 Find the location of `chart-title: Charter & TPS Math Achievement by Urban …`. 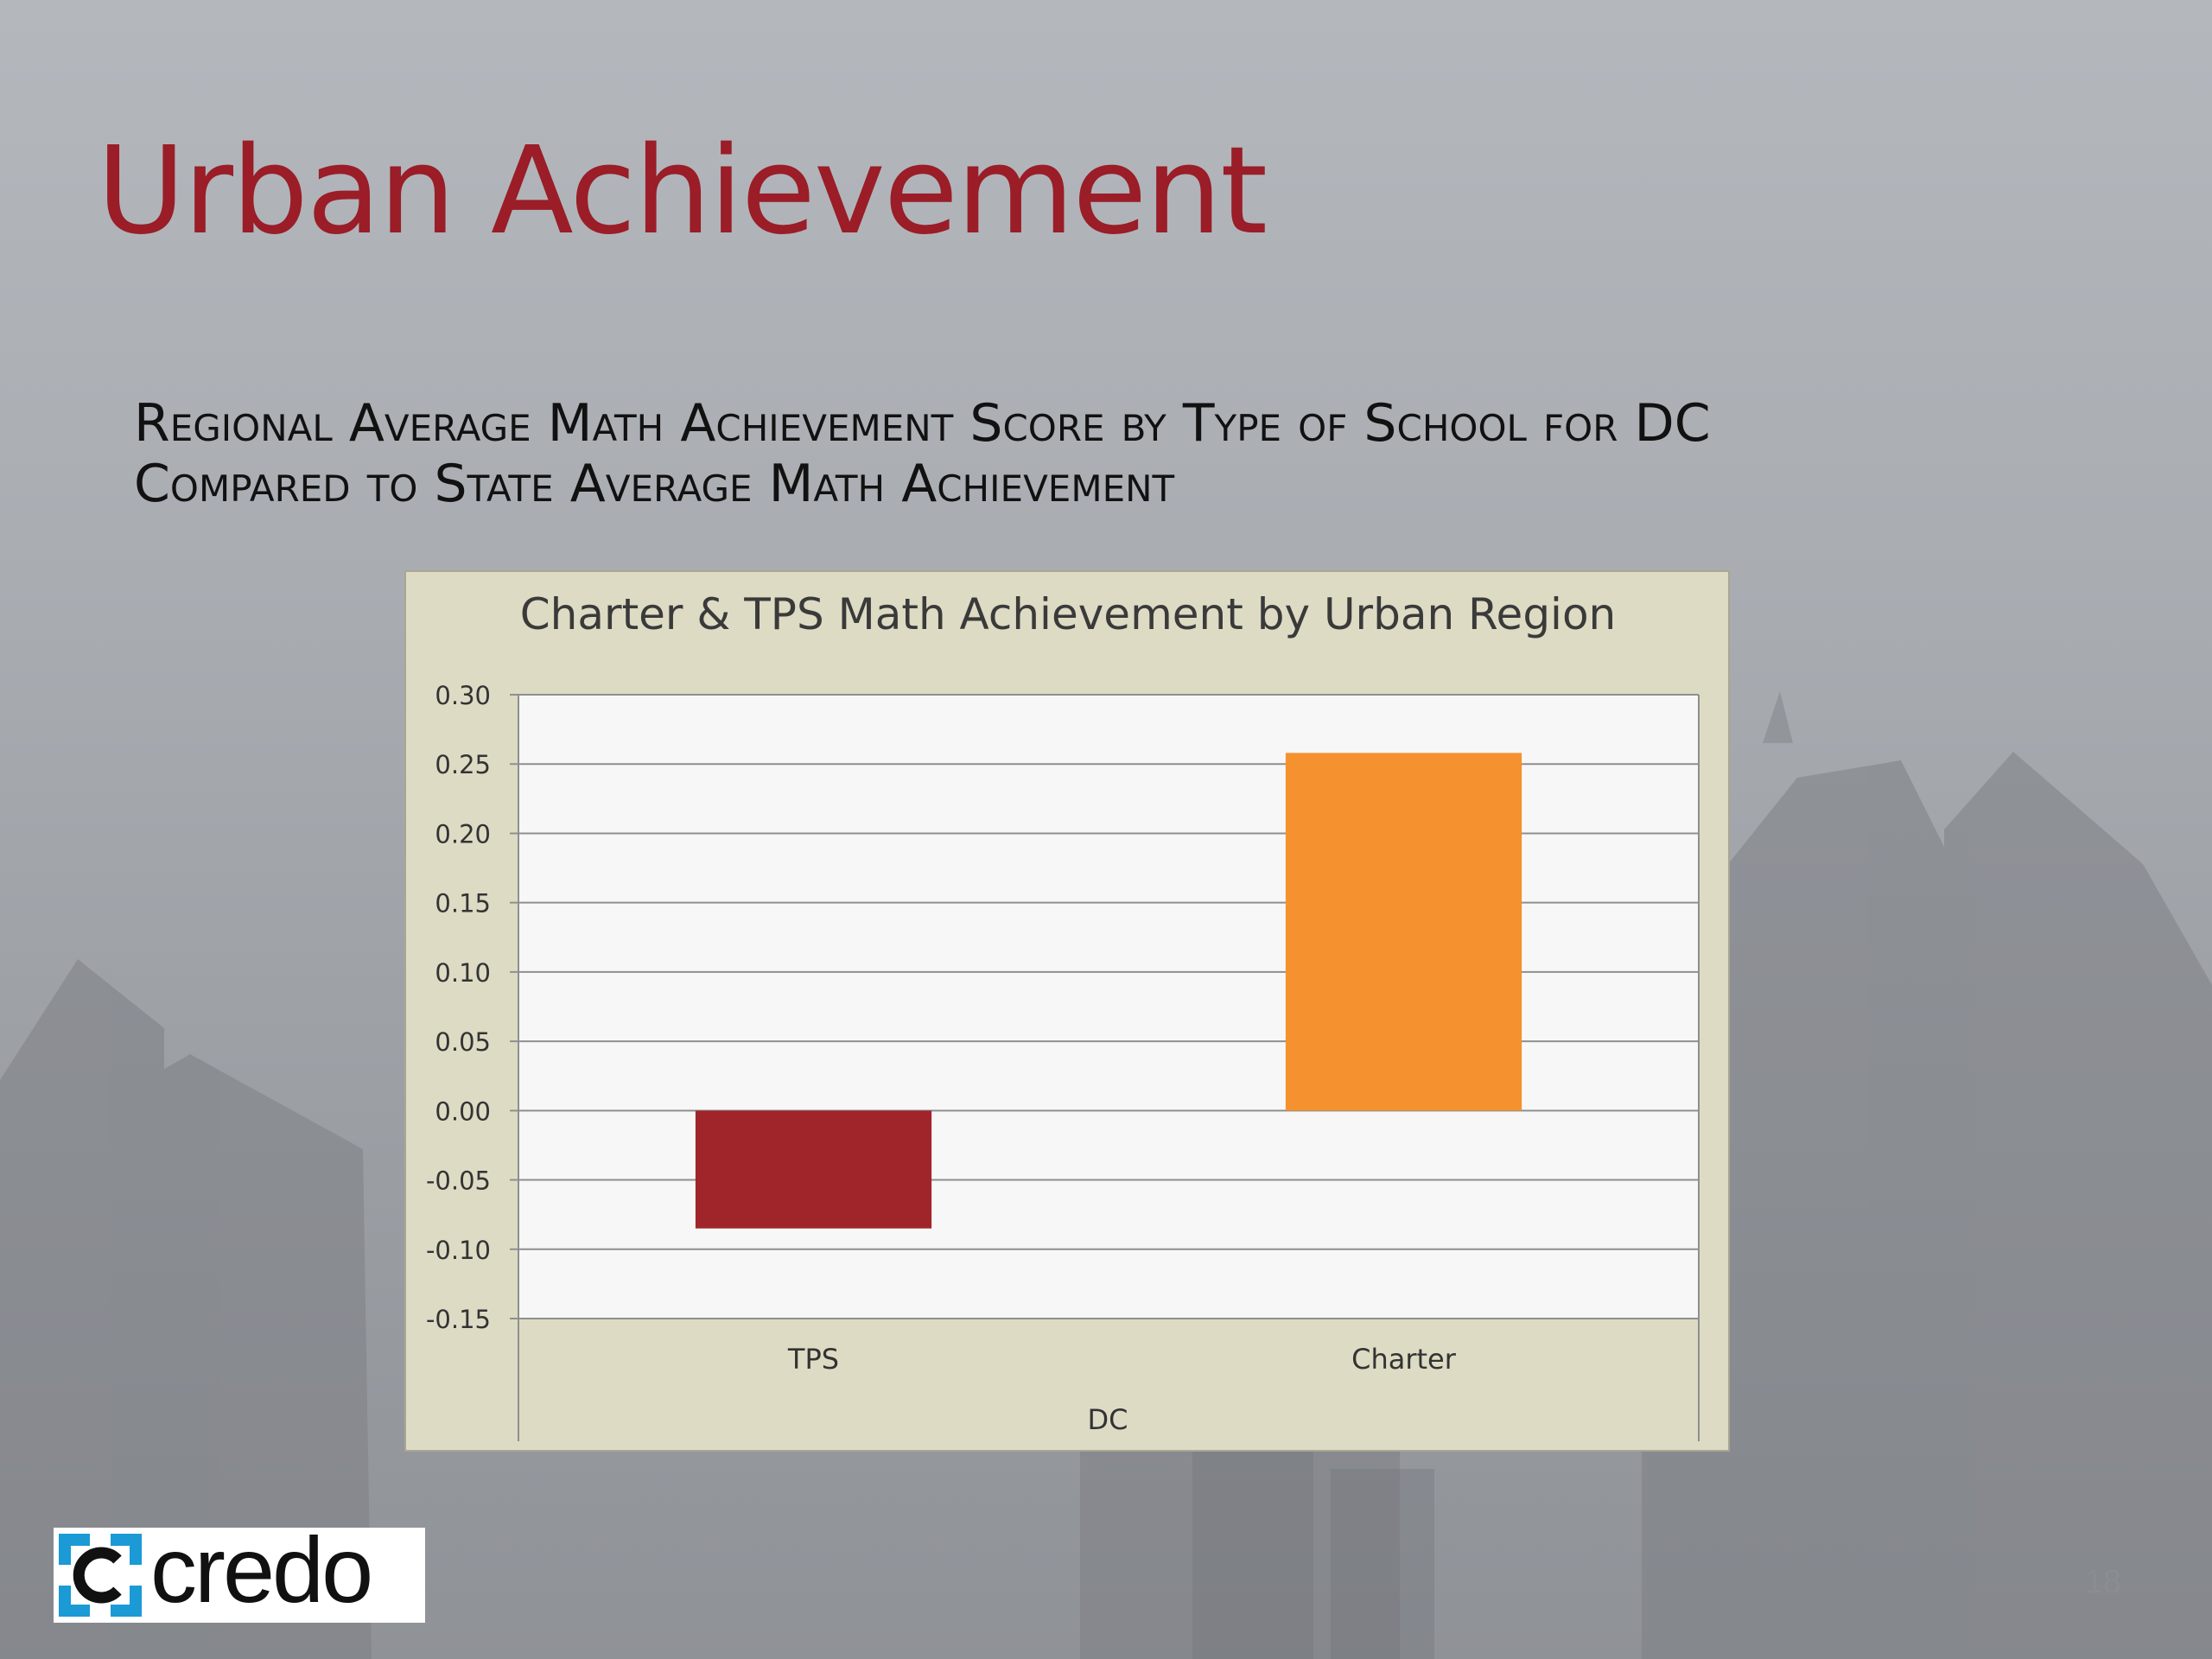

chart-title: Charter & TPS Math Achievement by Urban … is located at coordinates (1068, 614).